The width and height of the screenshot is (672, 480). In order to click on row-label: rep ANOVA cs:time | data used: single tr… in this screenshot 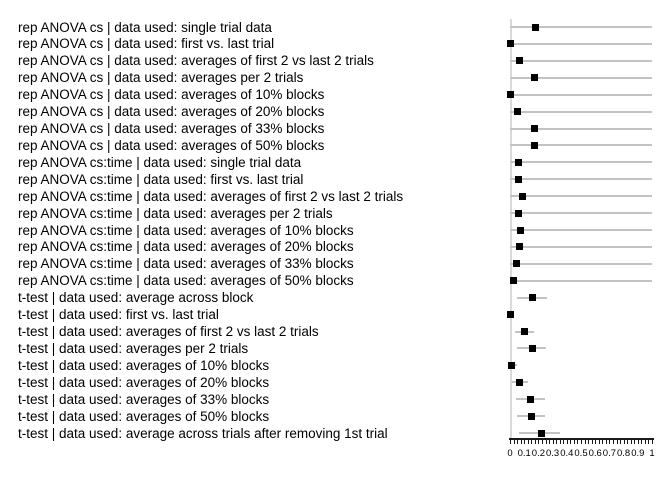, I will do `click(160, 162)`.